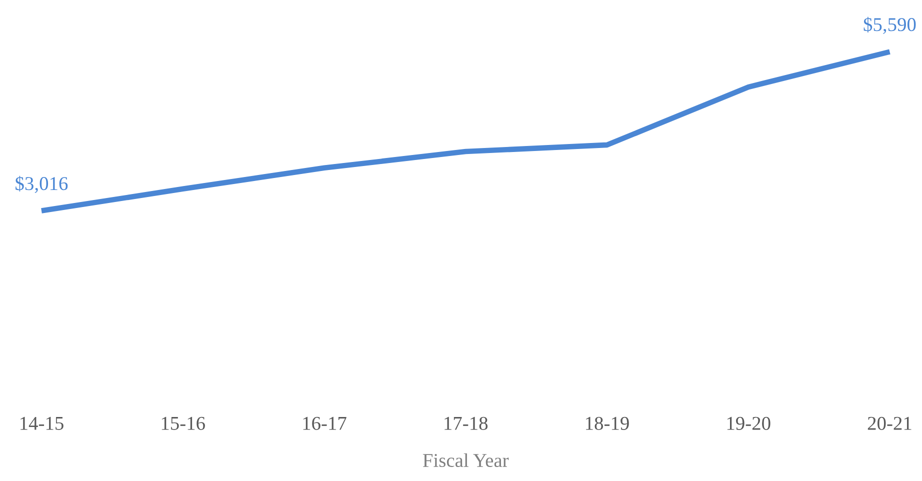  Describe the element at coordinates (465, 460) in the screenshot. I see `x-axis-title: Fiscal Year` at that location.